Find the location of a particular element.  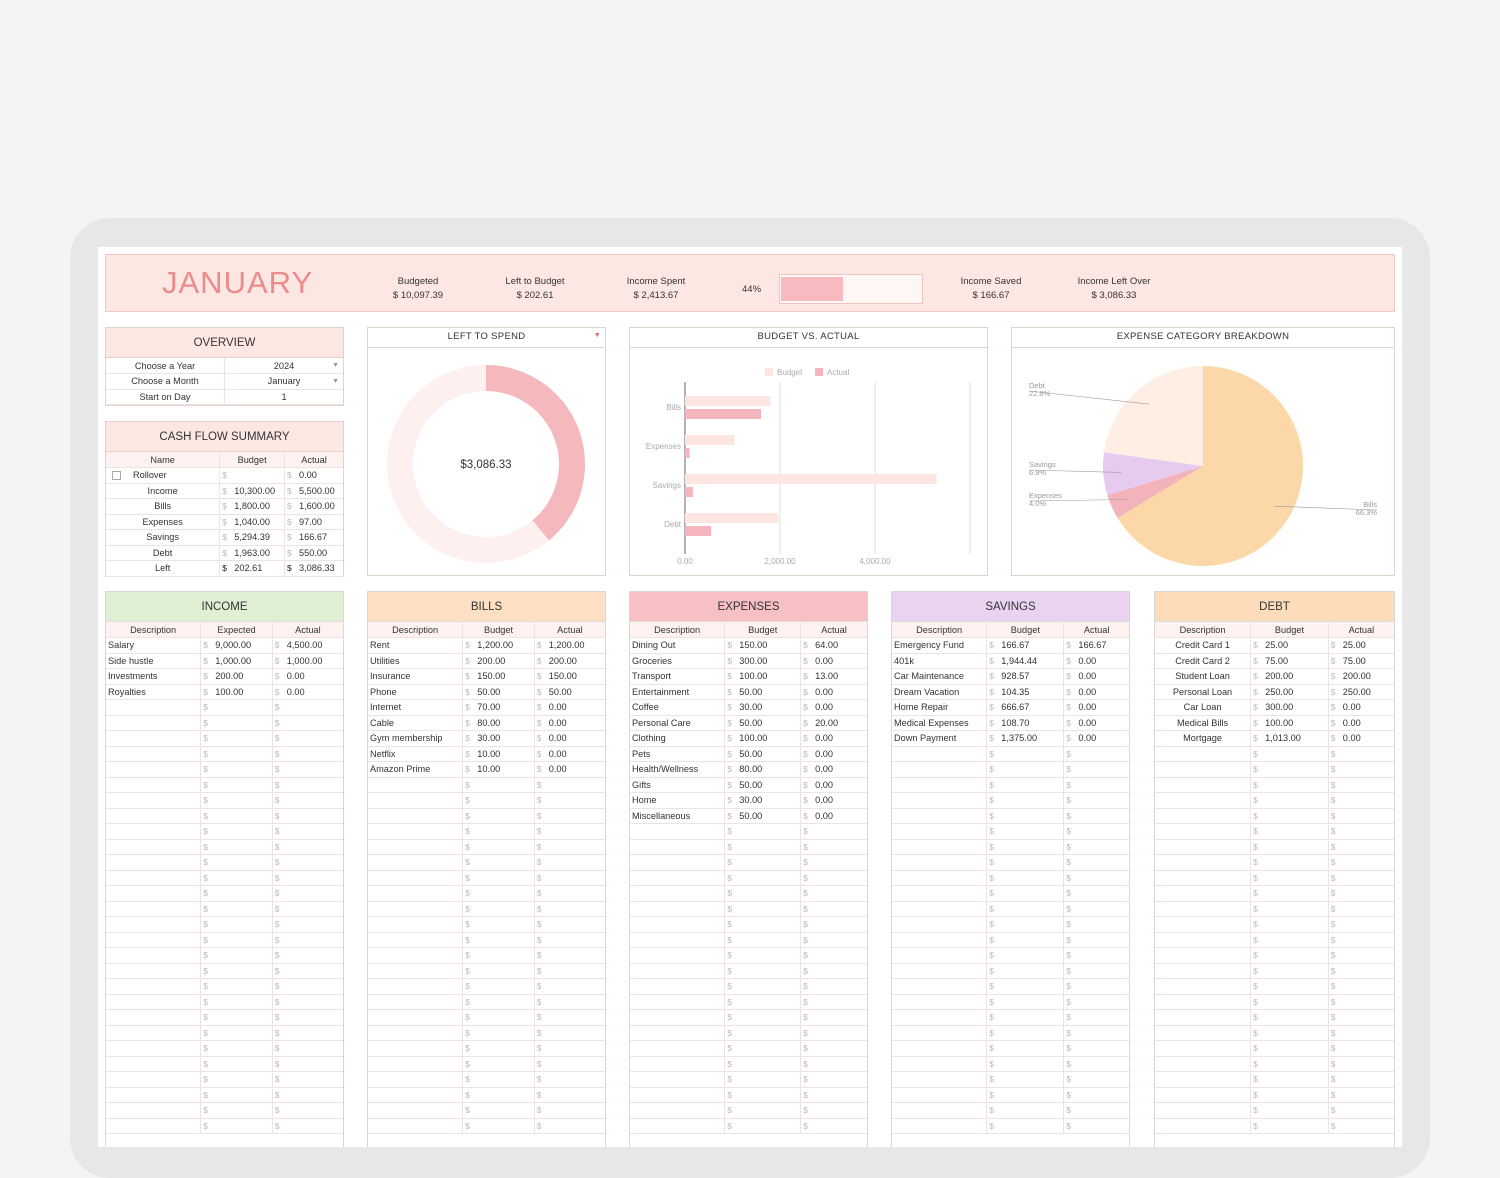

description-cell: Car Loan is located at coordinates (1203, 707).